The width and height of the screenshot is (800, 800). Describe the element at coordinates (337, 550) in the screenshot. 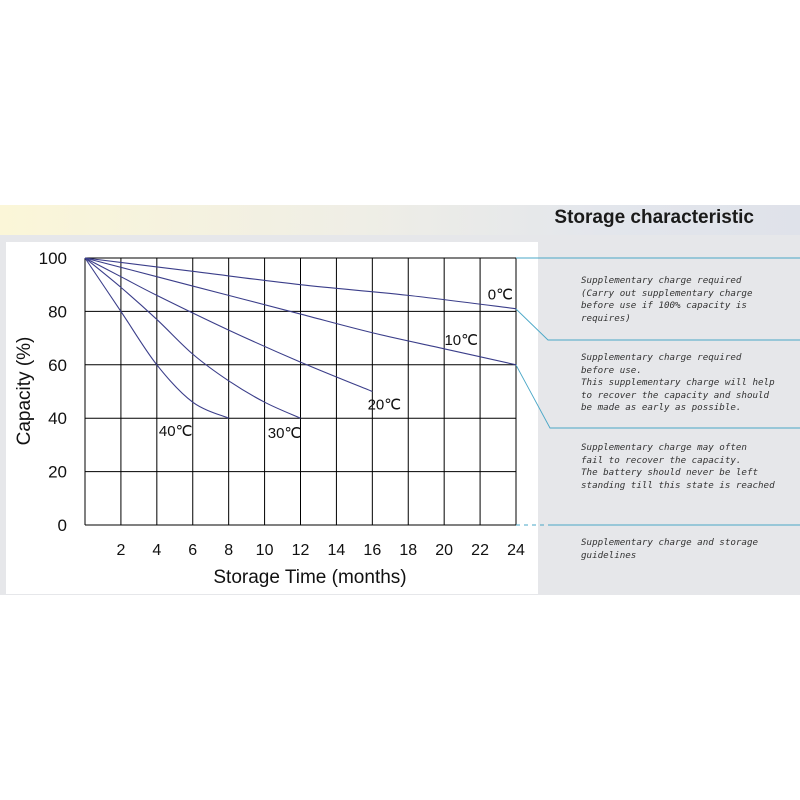

I see `x-tick-label-14: 14` at that location.